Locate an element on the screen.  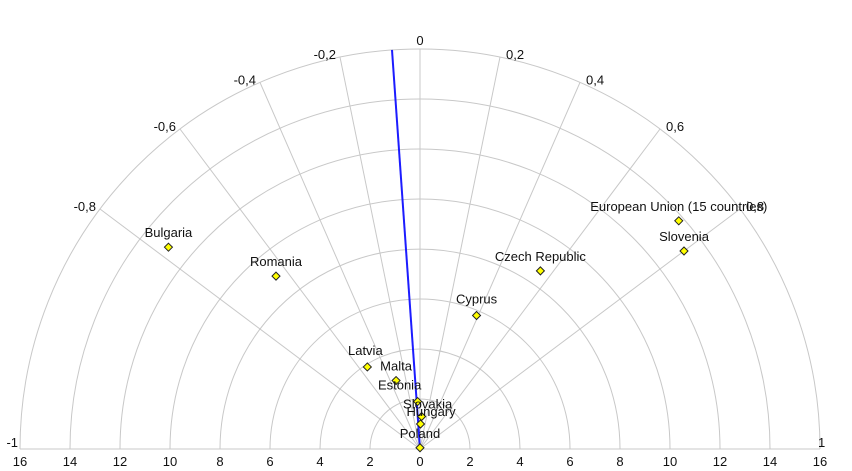
angle-tick-label: -0,4 is located at coordinates (245, 79).